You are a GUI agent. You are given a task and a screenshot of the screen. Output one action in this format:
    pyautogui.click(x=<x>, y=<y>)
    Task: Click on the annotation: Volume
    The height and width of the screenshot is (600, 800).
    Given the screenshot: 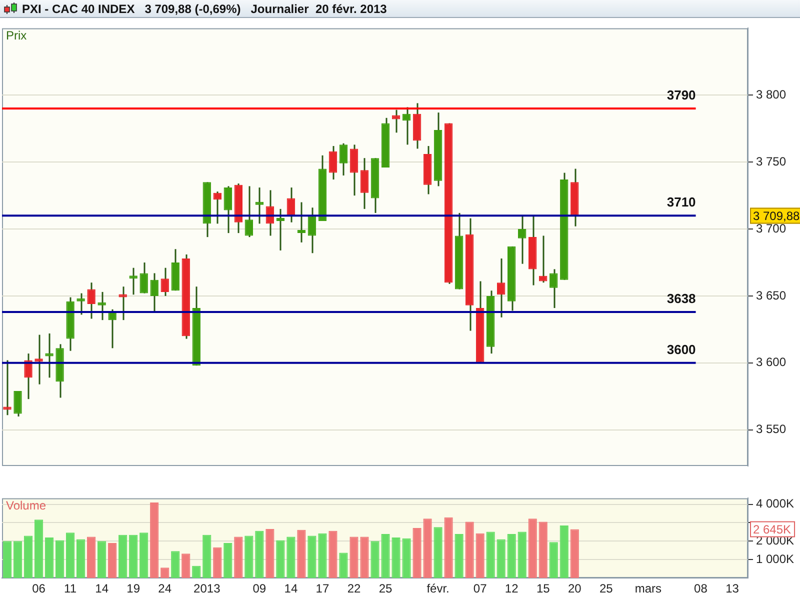 What is the action you would take?
    pyautogui.click(x=26, y=505)
    